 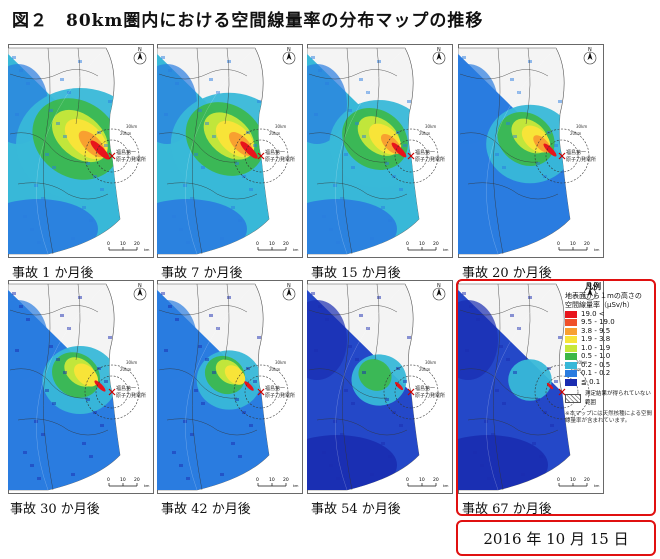 I want to click on legend-subtitle-line1: 地表面から１mの高さの, so click(x=603, y=296).